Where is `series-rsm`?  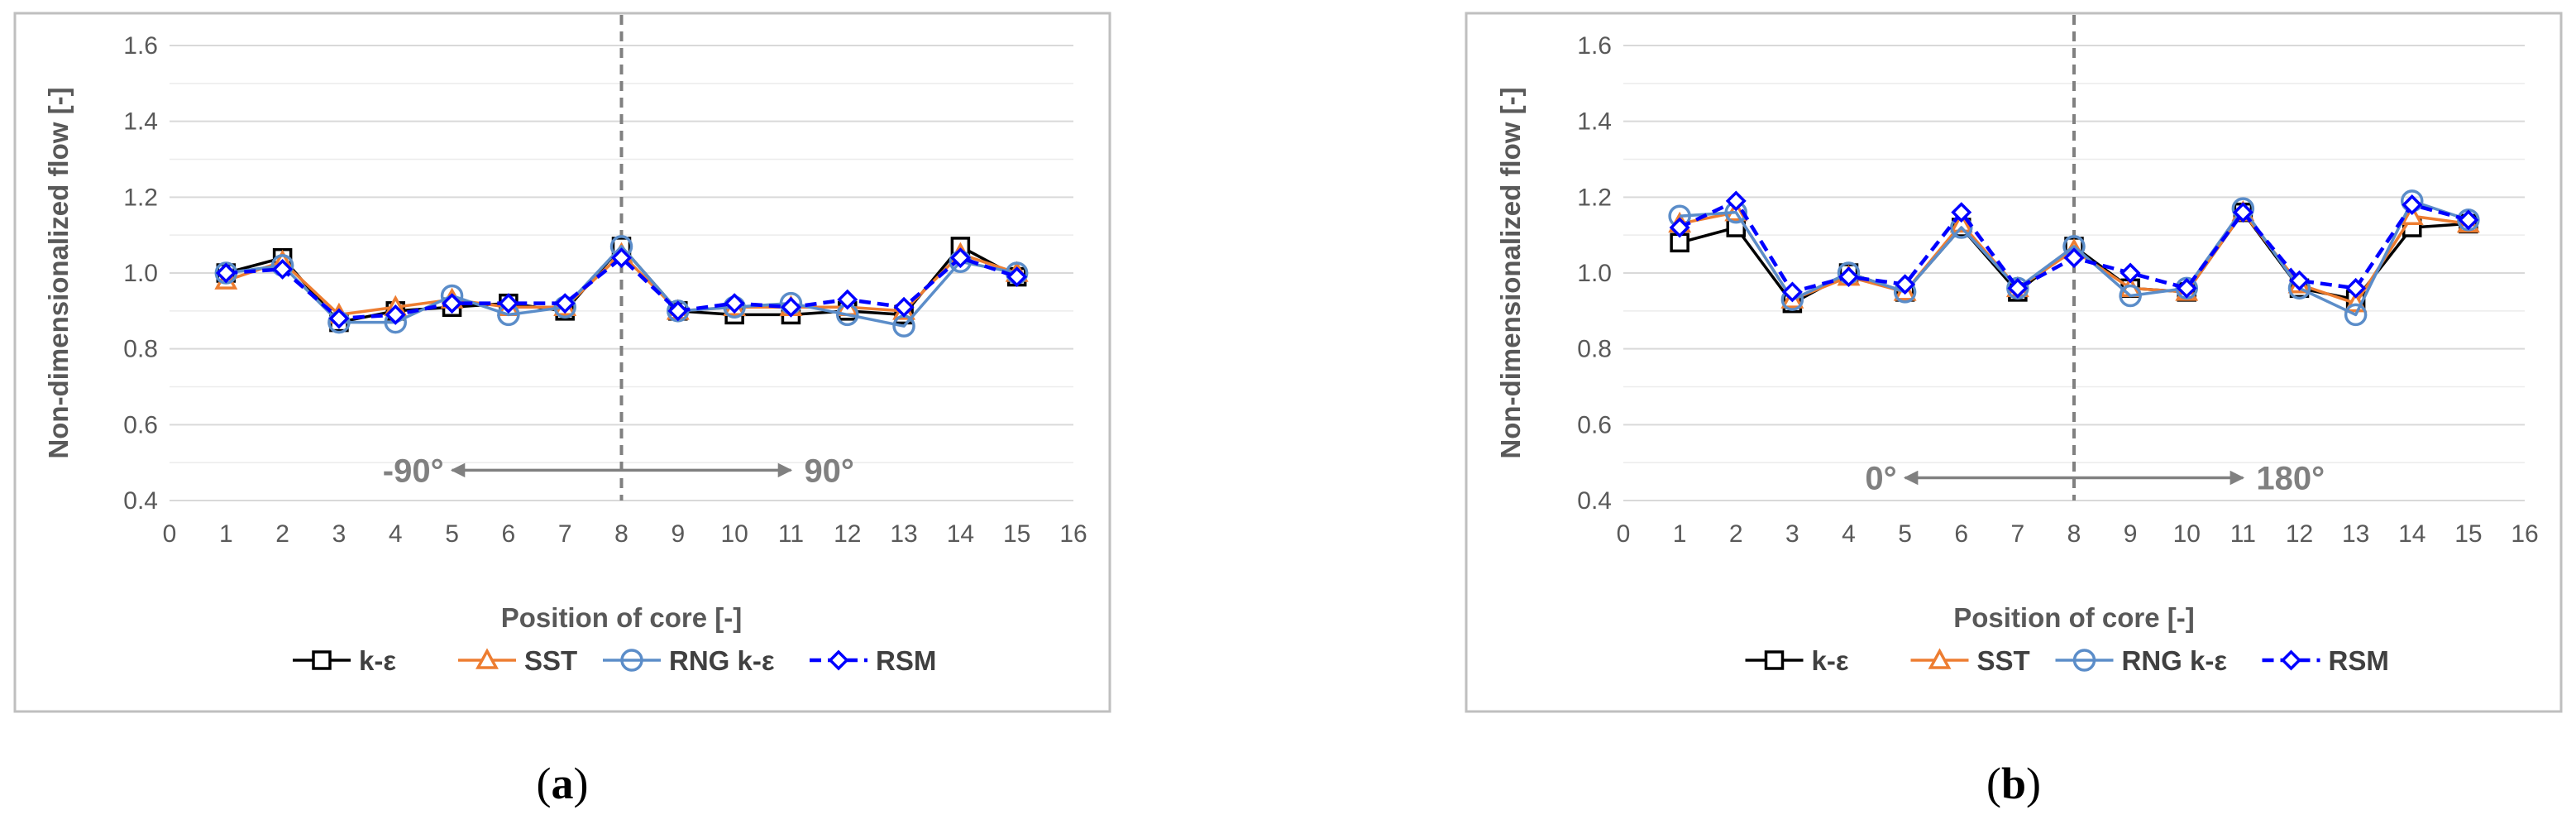 series-rsm is located at coordinates (2074, 246).